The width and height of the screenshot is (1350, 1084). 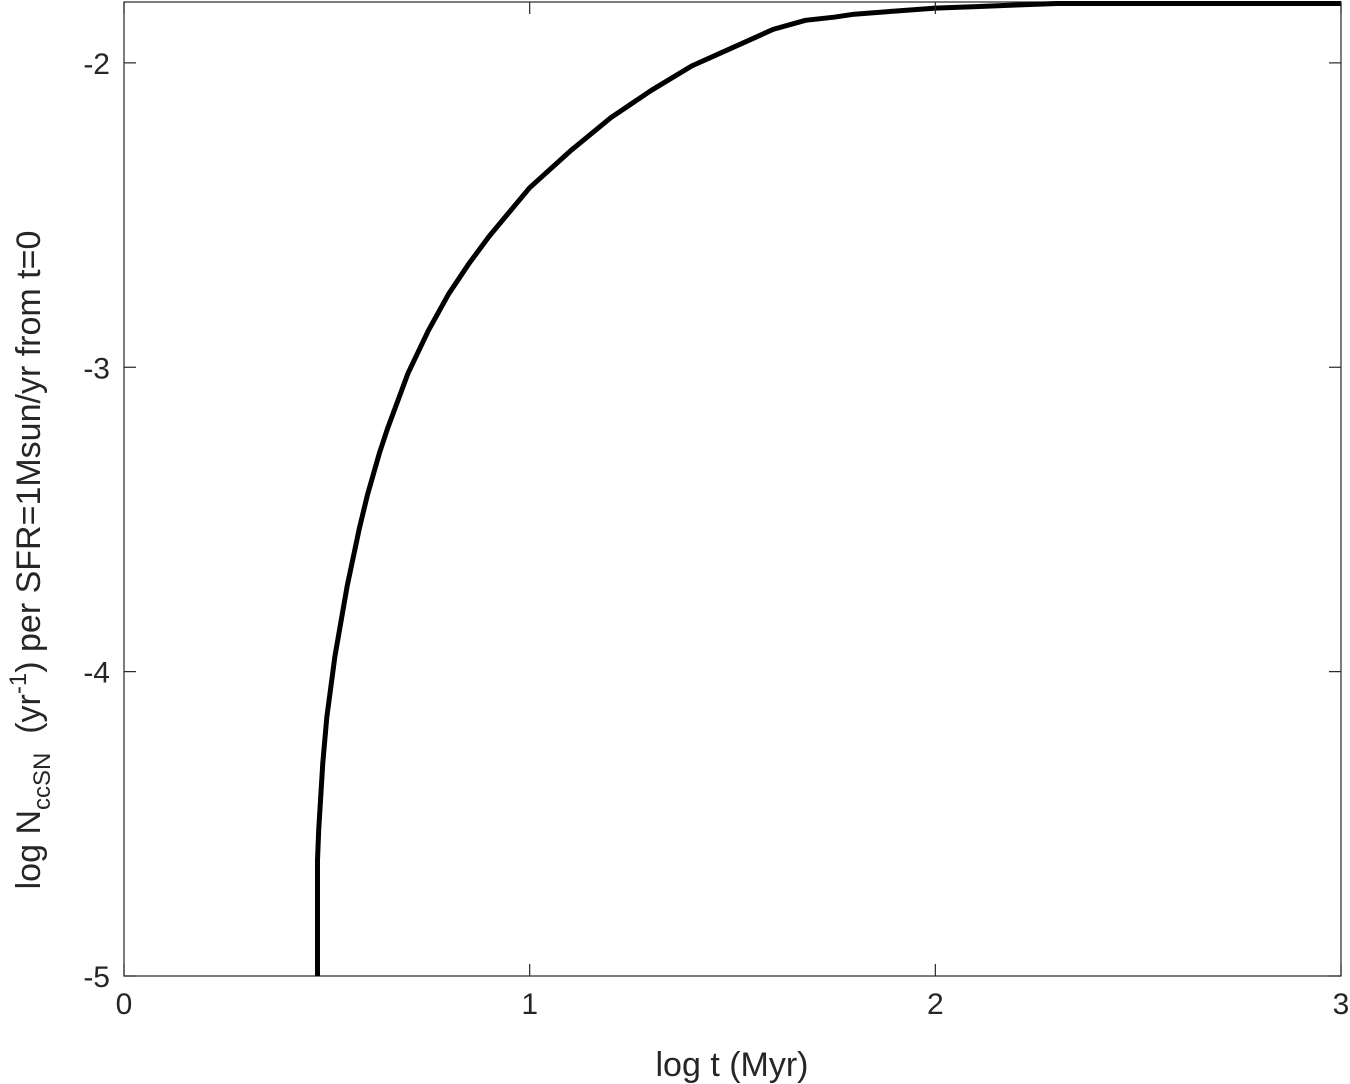 I want to click on y-tick-label: -5, so click(x=96, y=977).